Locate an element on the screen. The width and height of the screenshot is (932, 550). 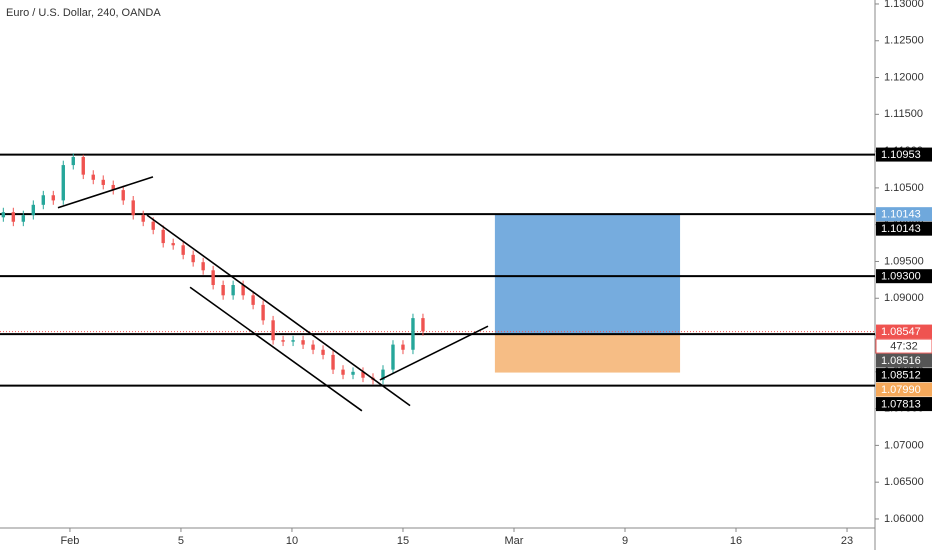
y-tick-label: 1.12000 is located at coordinates (904, 77).